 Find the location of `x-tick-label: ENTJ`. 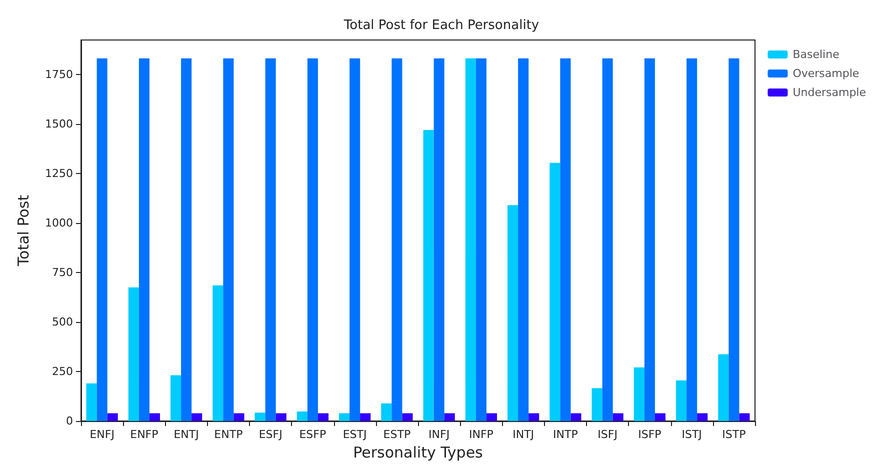

x-tick-label: ENTJ is located at coordinates (186, 434).